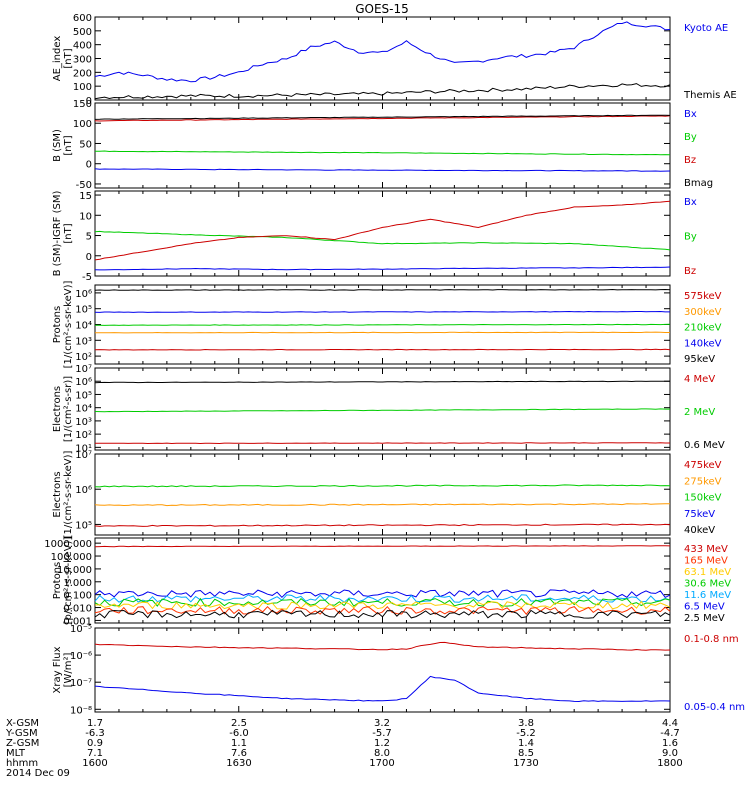  Describe the element at coordinates (706, 28) in the screenshot. I see `legend-entry: Kyoto AE` at that location.